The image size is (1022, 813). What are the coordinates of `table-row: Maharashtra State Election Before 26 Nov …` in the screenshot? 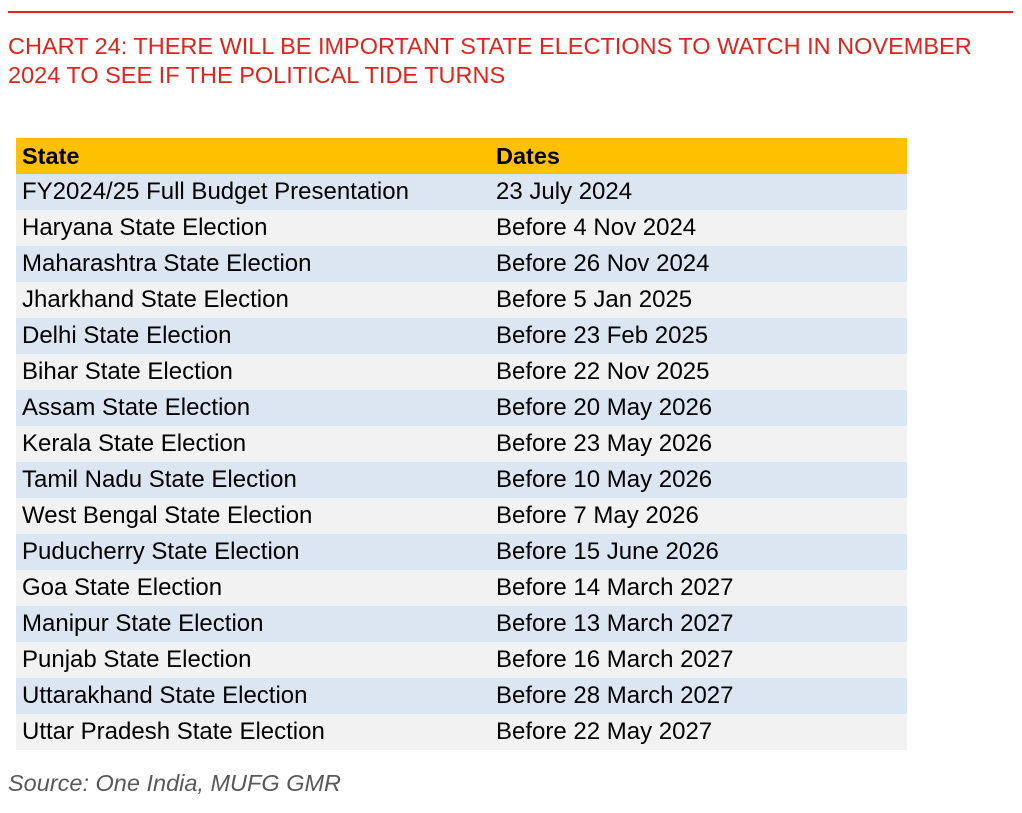 It's located at (461, 264).